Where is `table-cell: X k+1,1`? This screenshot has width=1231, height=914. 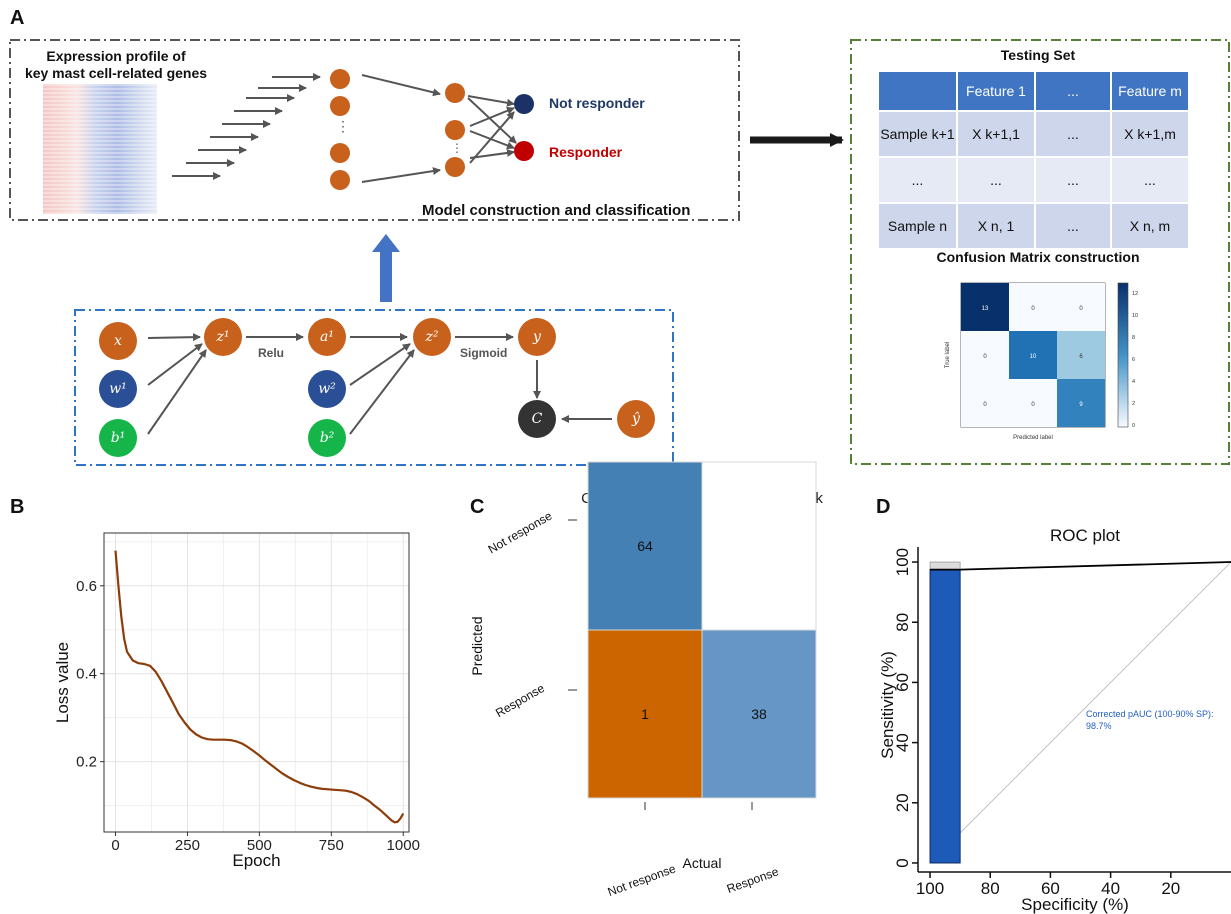
table-cell: X k+1,1 is located at coordinates (996, 134).